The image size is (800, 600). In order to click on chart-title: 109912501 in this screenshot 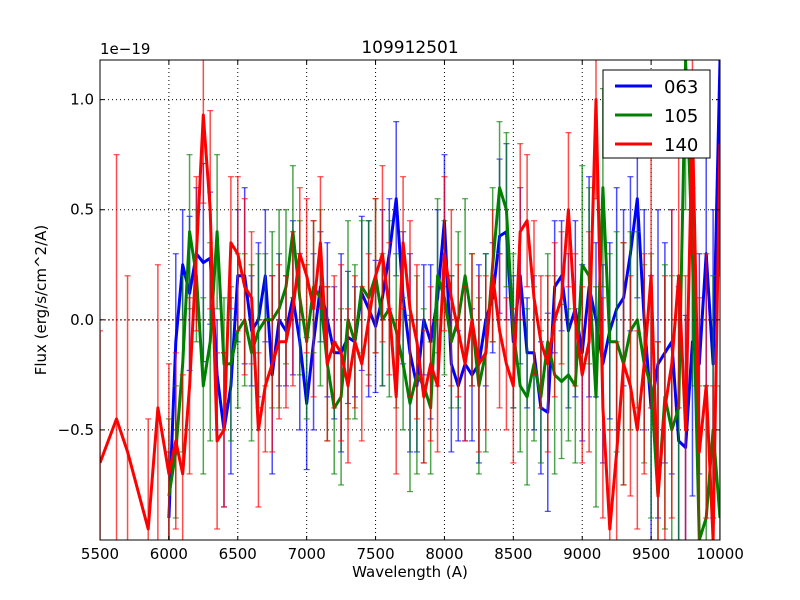, I will do `click(409, 48)`.